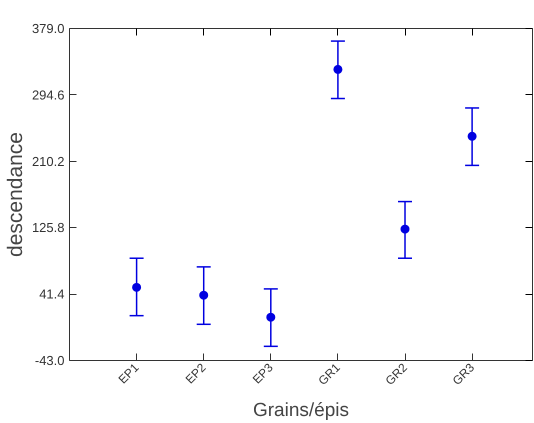 The image size is (534, 423). What do you see at coordinates (330, 374) in the screenshot?
I see `x-tick-label: GR1` at bounding box center [330, 374].